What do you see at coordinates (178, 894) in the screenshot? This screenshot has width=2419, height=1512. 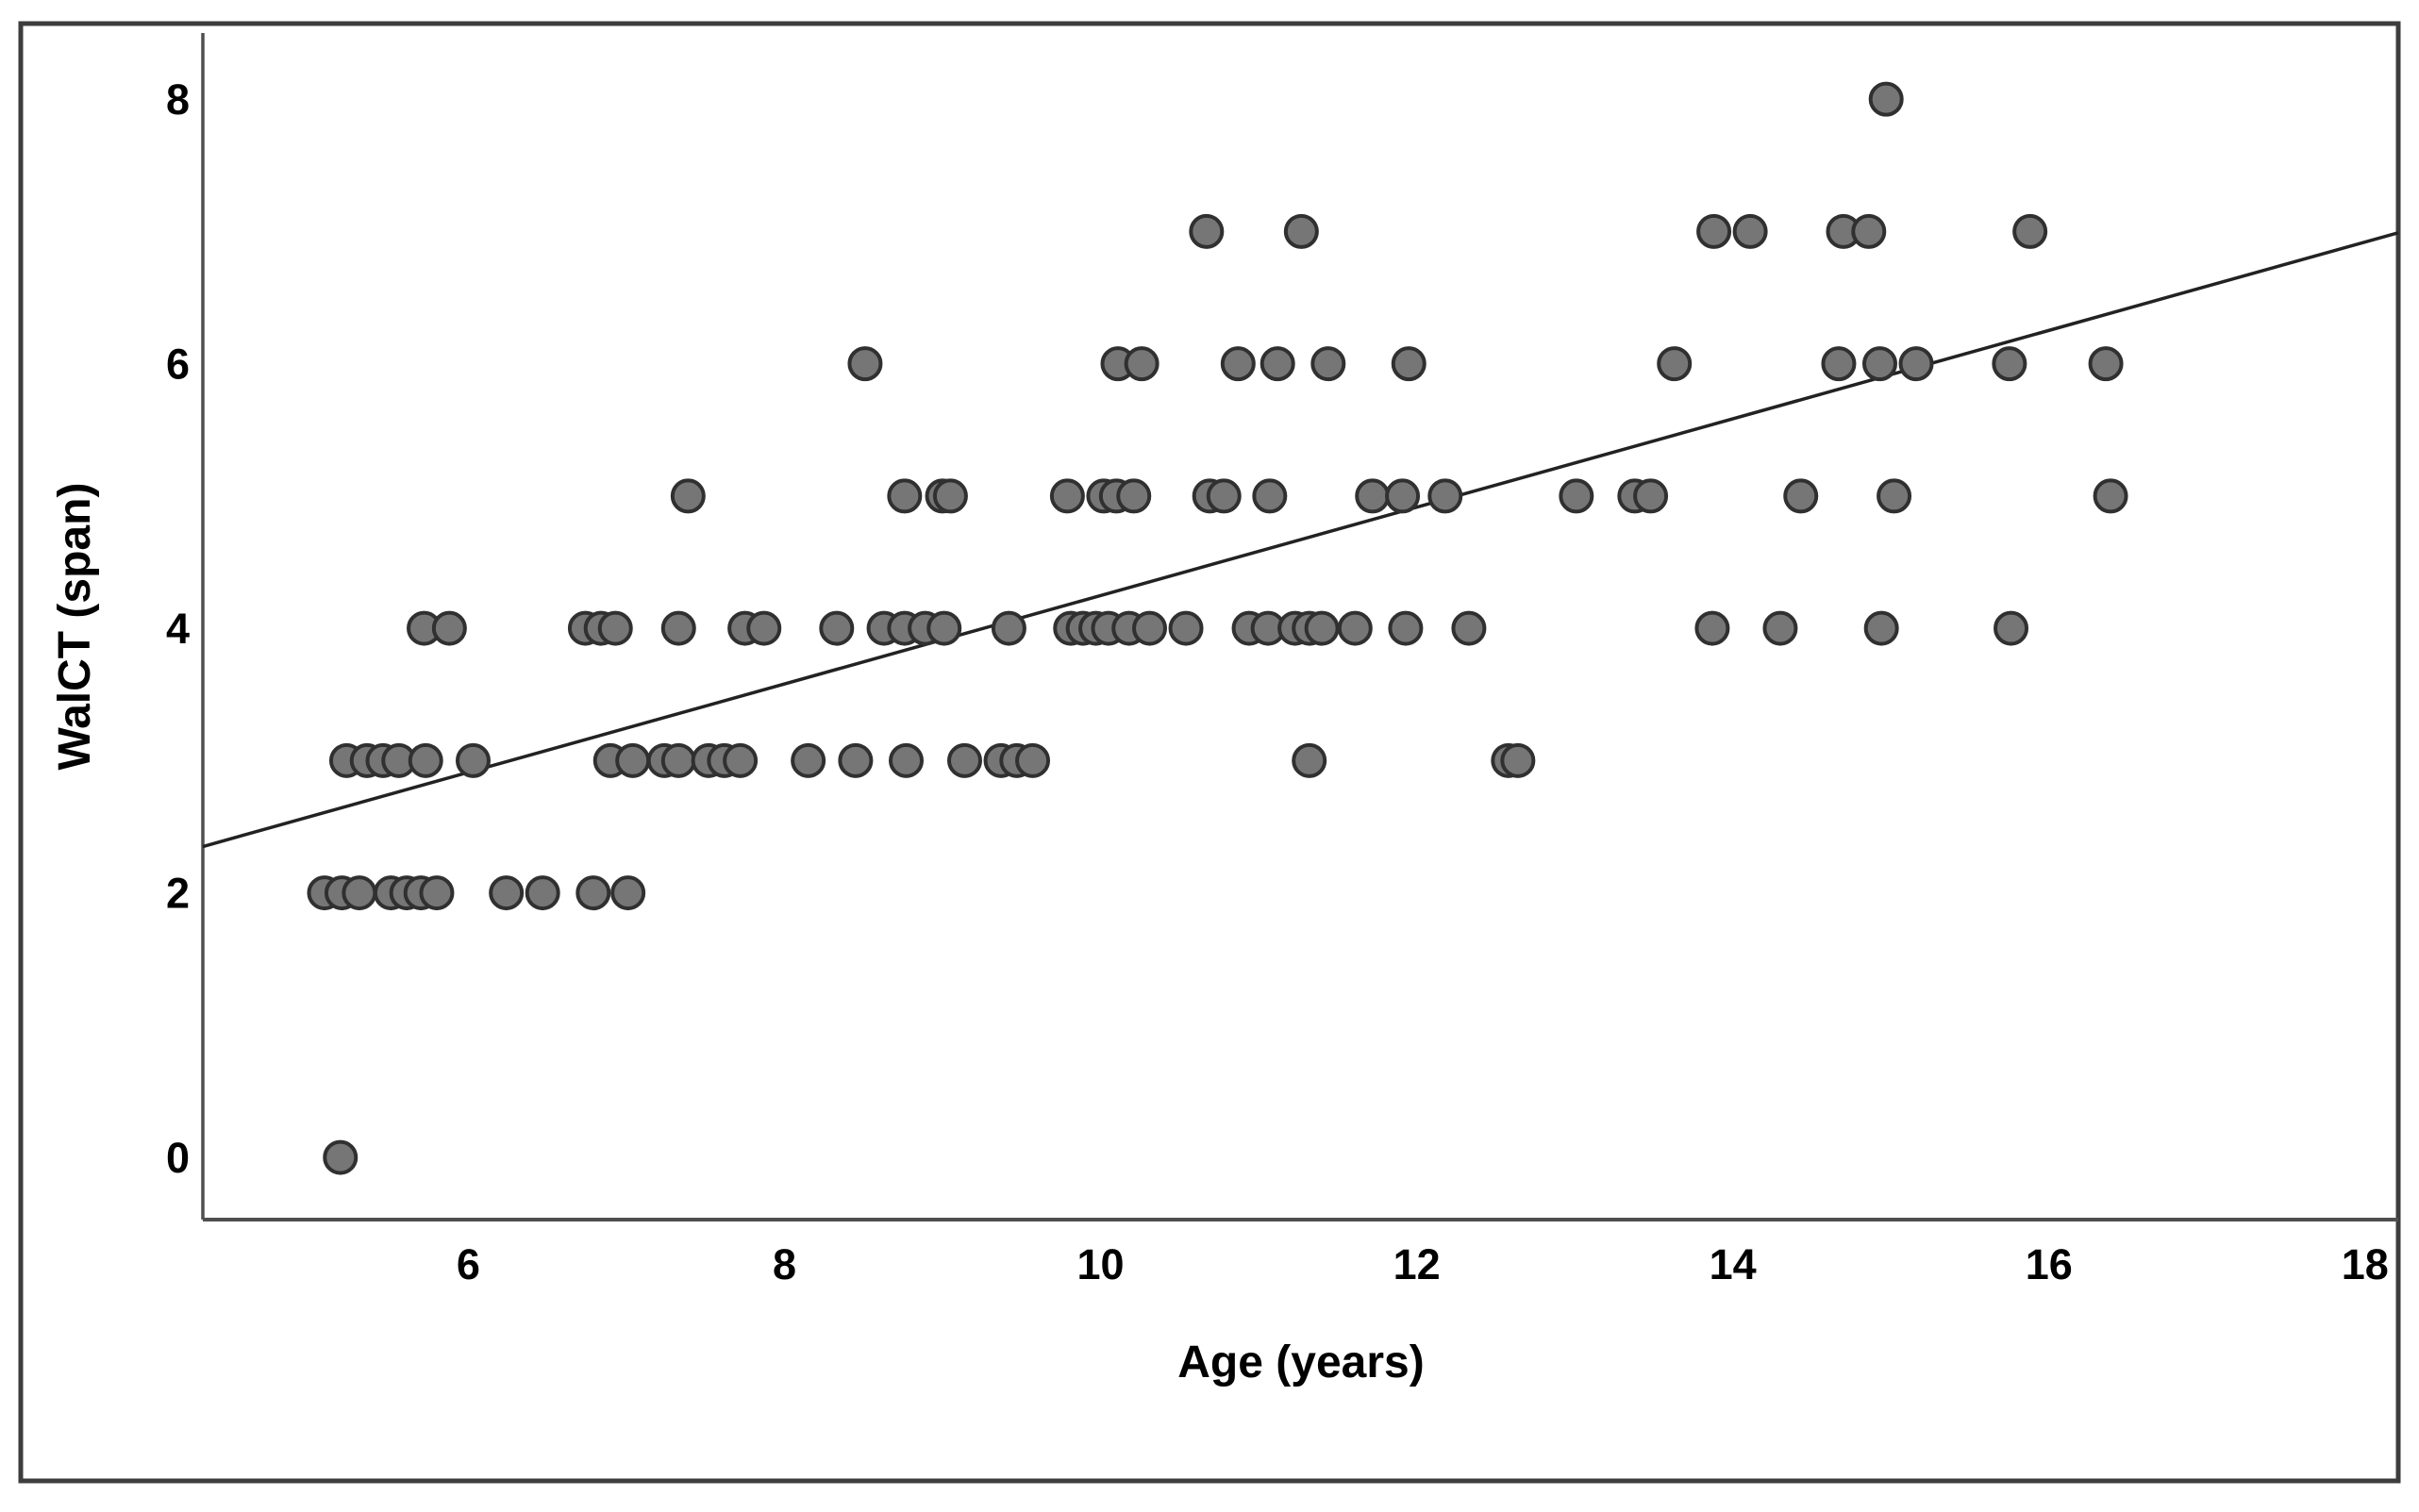 I see `y-tick-label: 2` at bounding box center [178, 894].